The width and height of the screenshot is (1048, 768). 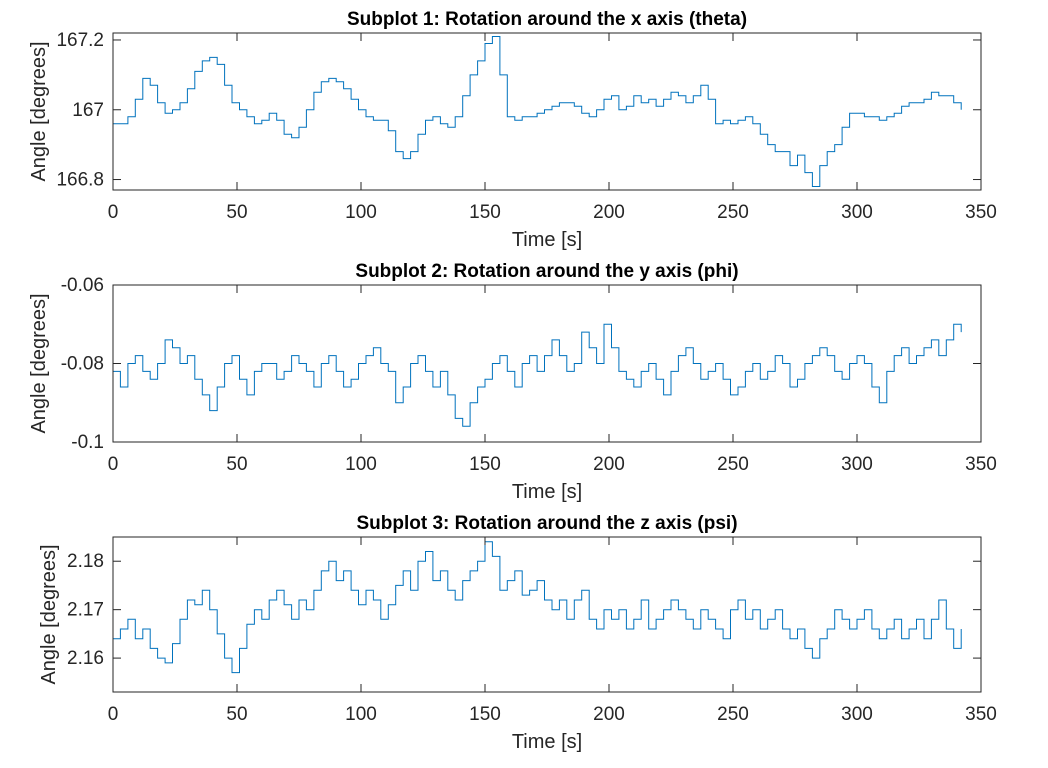 What do you see at coordinates (82, 364) in the screenshot?
I see `y-tick-label: -0.08` at bounding box center [82, 364].